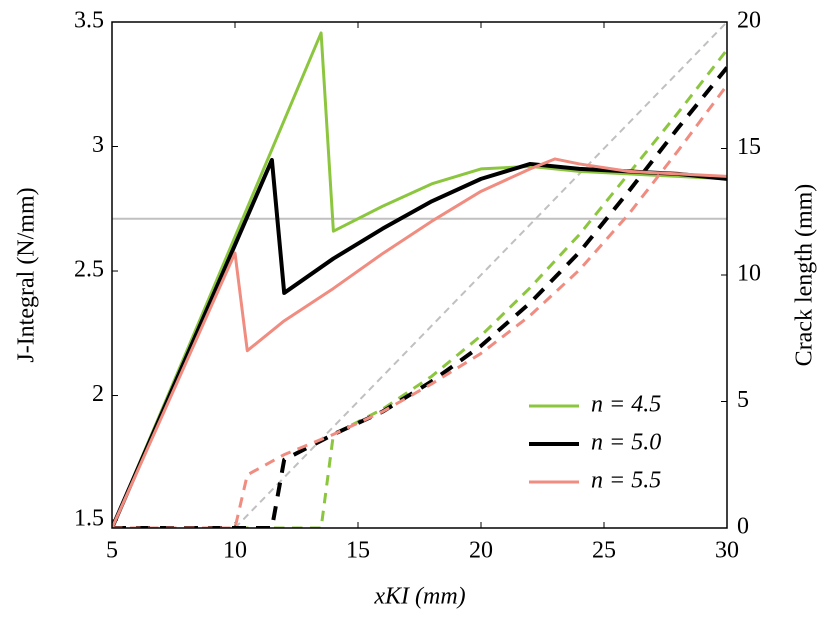 This screenshot has height=626, width=831. I want to click on legend-label: n = 5.0, so click(626, 443).